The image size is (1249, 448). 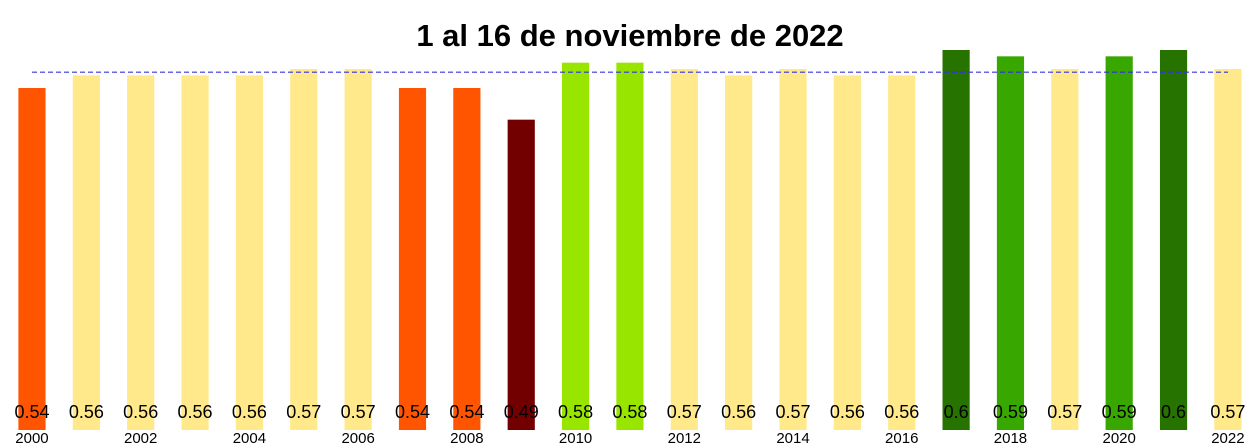 What do you see at coordinates (1010, 438) in the screenshot?
I see `x-tick-label: 2018` at bounding box center [1010, 438].